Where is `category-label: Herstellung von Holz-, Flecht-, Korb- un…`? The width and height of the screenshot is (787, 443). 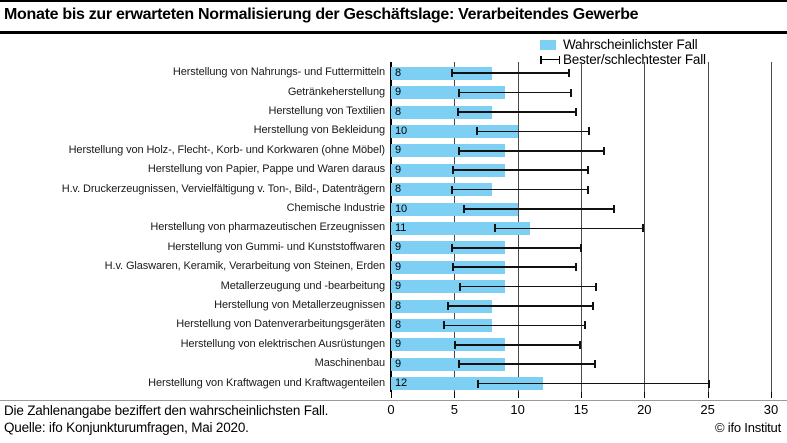 category-label: Herstellung von Holz-, Flecht-, Korb- un… is located at coordinates (227, 149).